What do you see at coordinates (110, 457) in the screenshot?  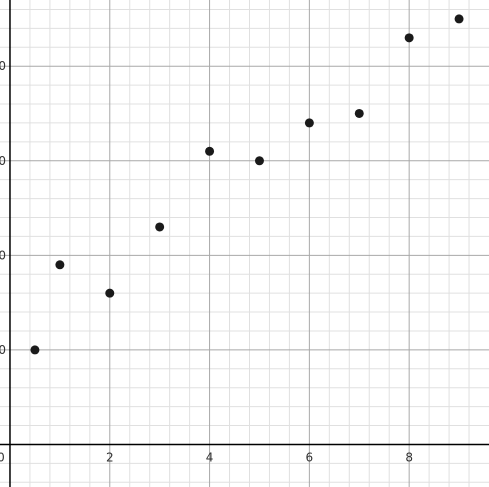 I see `x-tick-label: 2` at bounding box center [110, 457].